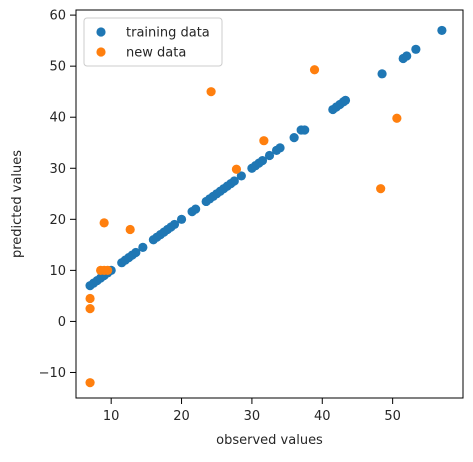 Image resolution: width=473 pixels, height=462 pixels. What do you see at coordinates (111, 416) in the screenshot?
I see `x-tick-label: 10` at bounding box center [111, 416].